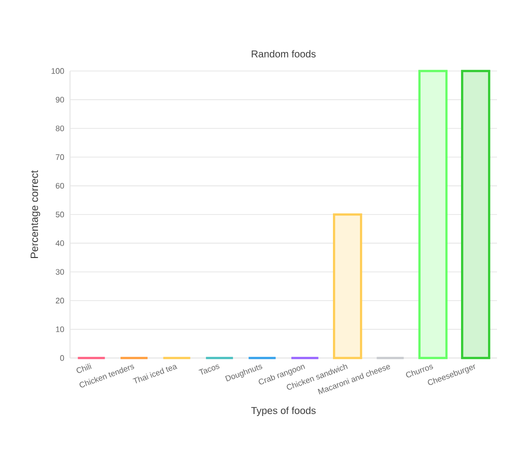  Describe the element at coordinates (60, 329) in the screenshot. I see `y-tick-label: 10` at that location.